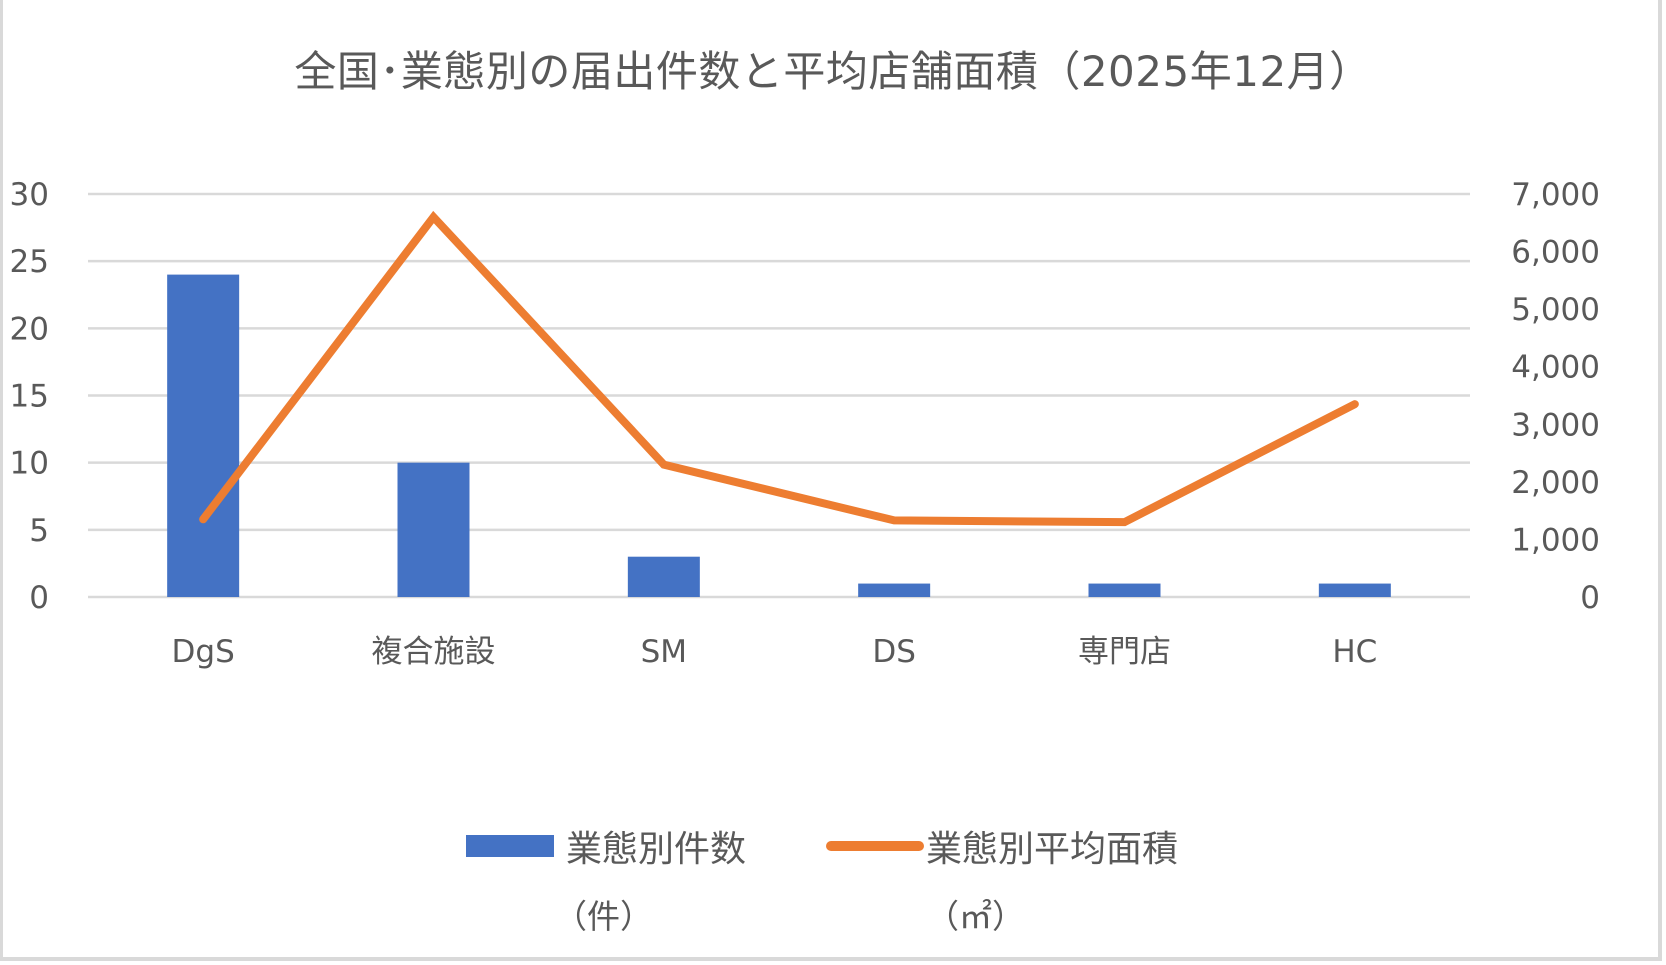 This screenshot has height=965, width=1666. Describe the element at coordinates (1354, 652) in the screenshot. I see `category-label: HC` at that location.